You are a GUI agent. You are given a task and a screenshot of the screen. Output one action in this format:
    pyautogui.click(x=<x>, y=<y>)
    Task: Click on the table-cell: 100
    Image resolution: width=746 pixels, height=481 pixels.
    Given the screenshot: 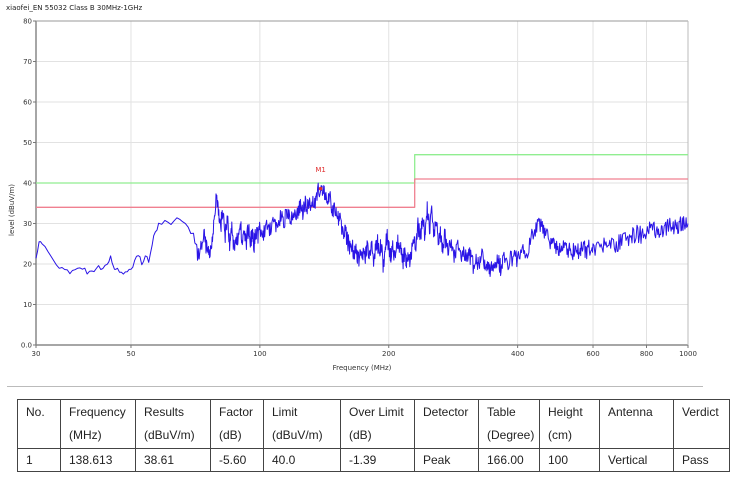 What is the action you would take?
    pyautogui.click(x=569, y=460)
    